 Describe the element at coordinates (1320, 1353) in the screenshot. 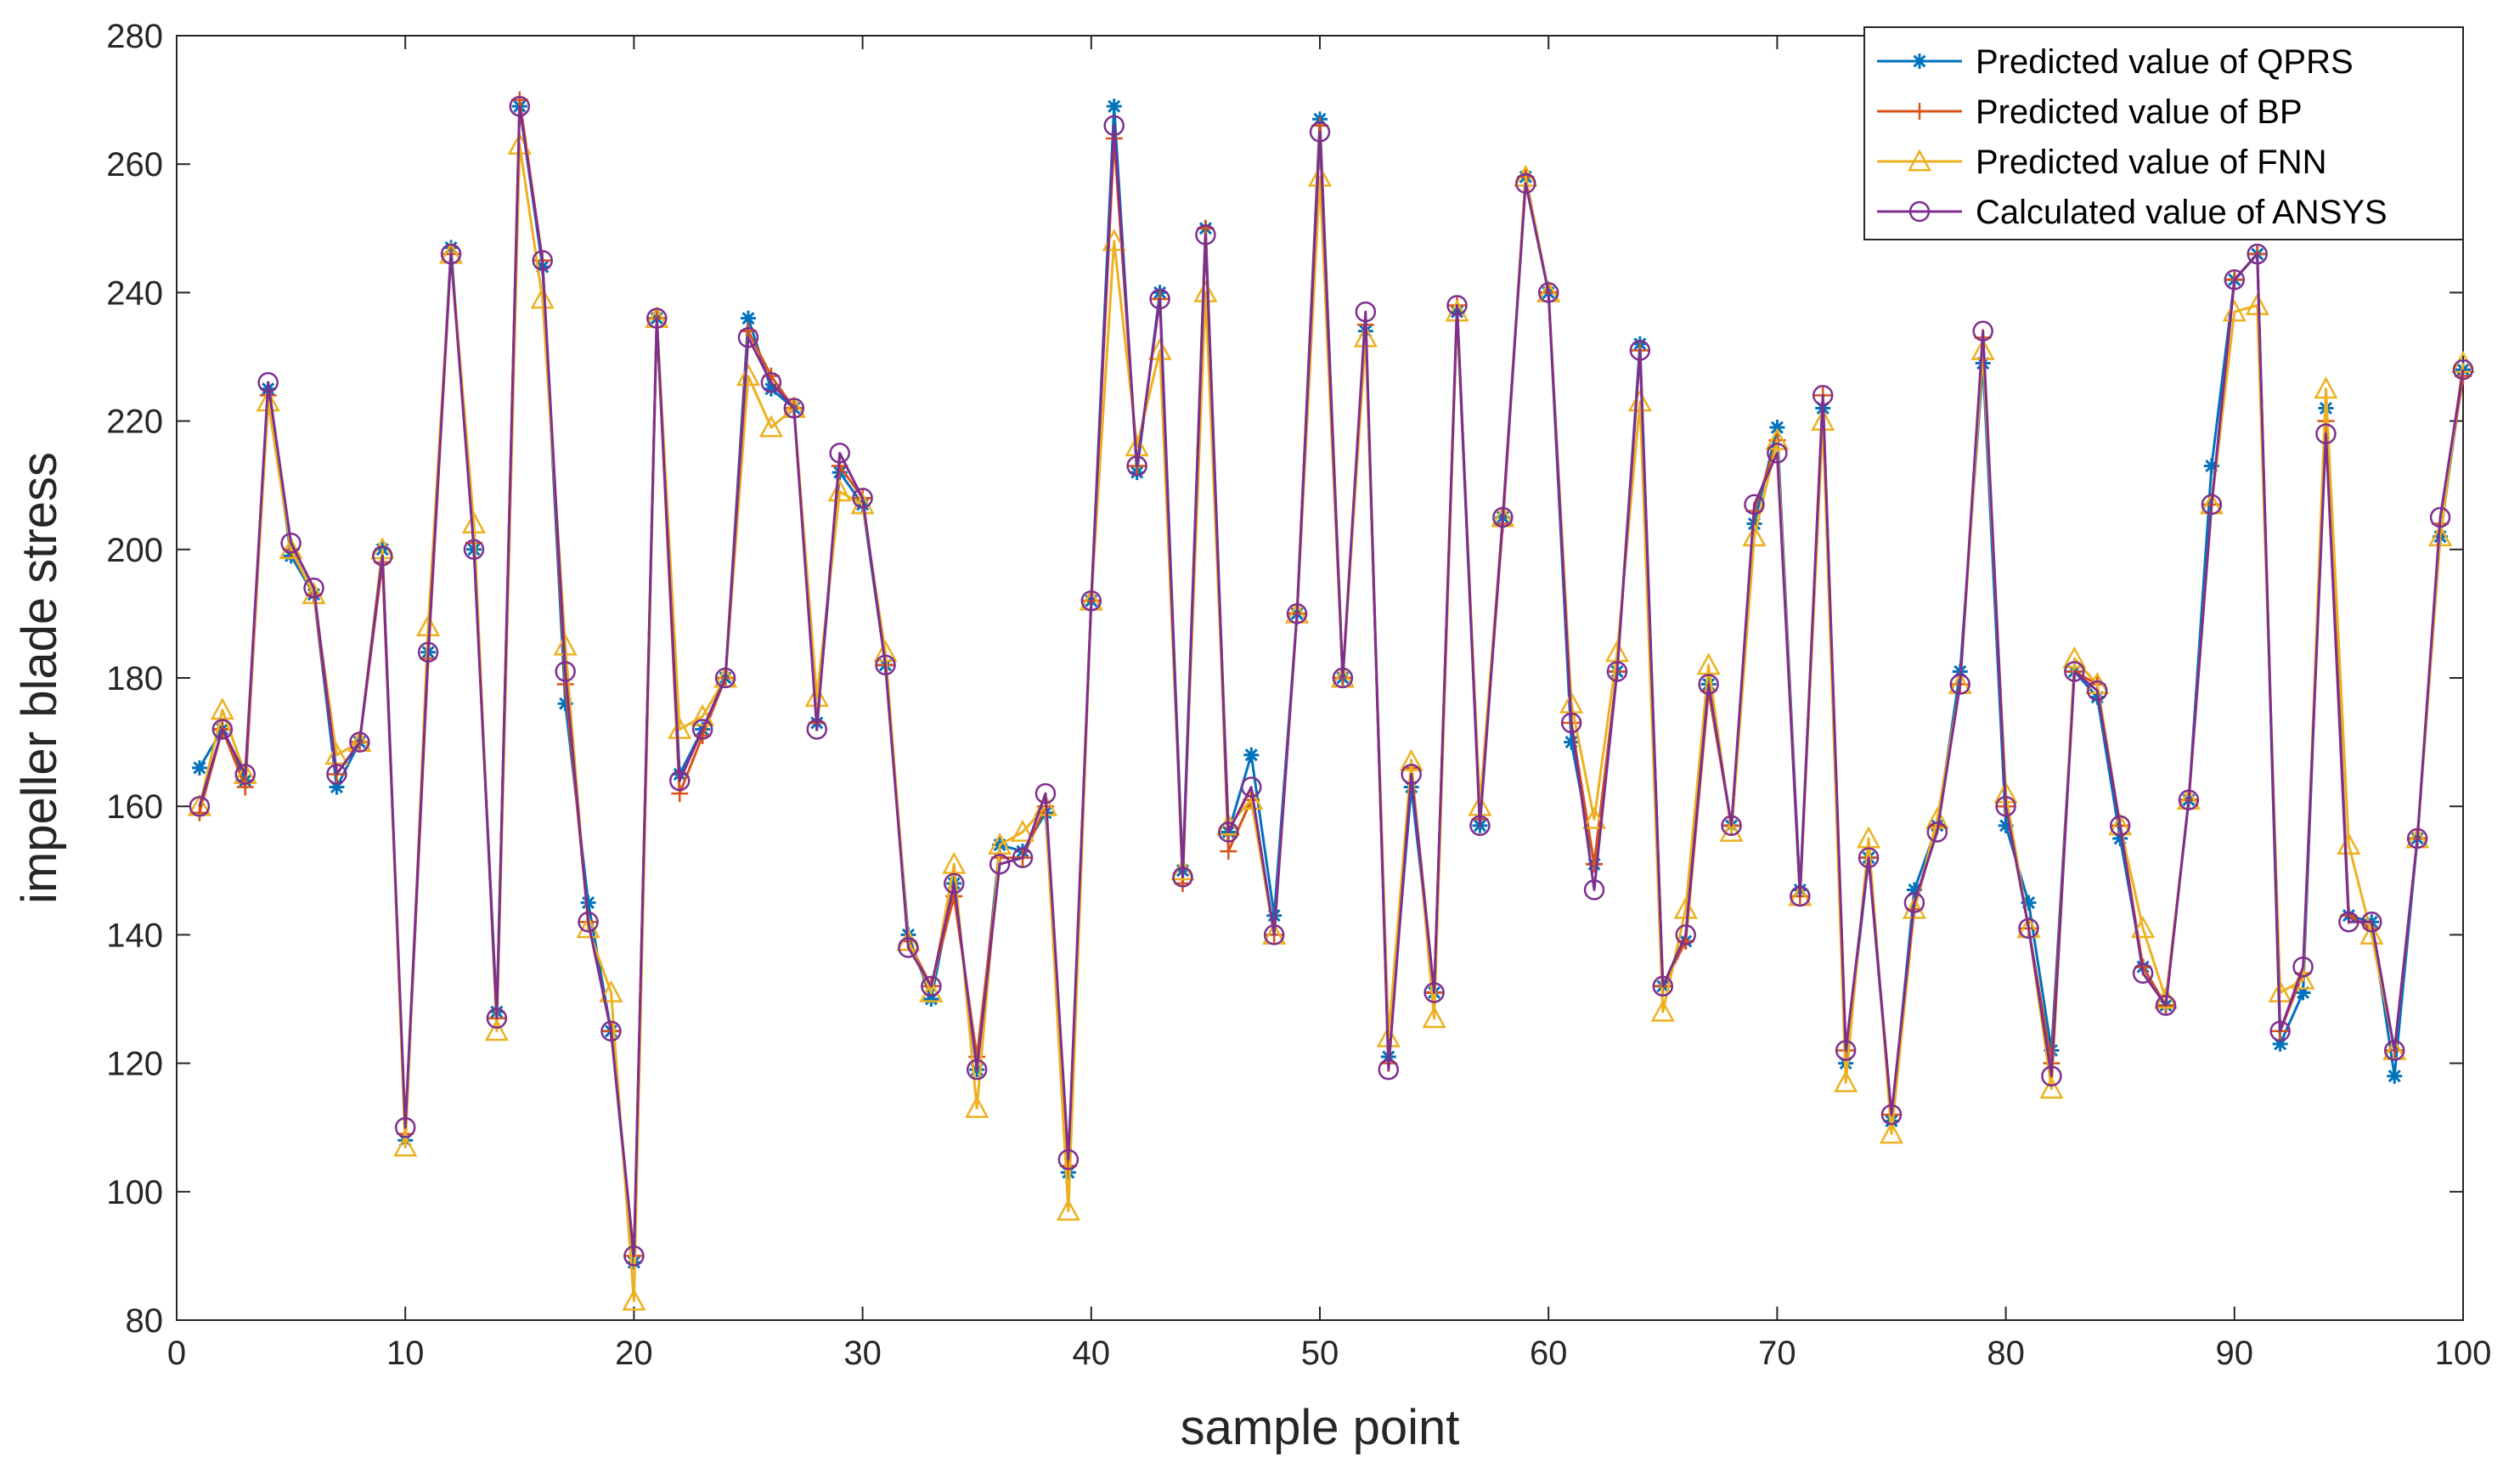

I see `x-tick-label: 50` at that location.